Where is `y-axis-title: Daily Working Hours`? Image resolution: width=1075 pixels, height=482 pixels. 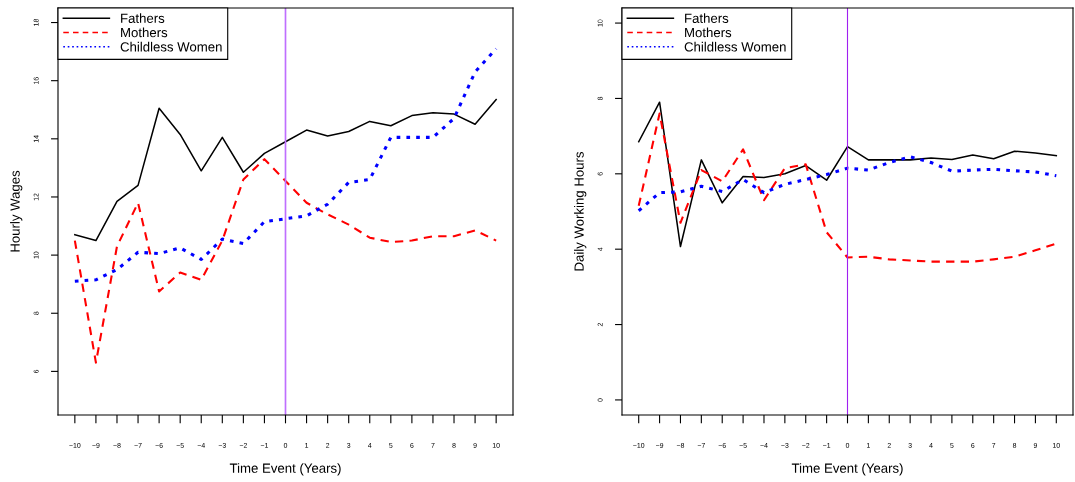
y-axis-title: Daily Working Hours is located at coordinates (580, 211).